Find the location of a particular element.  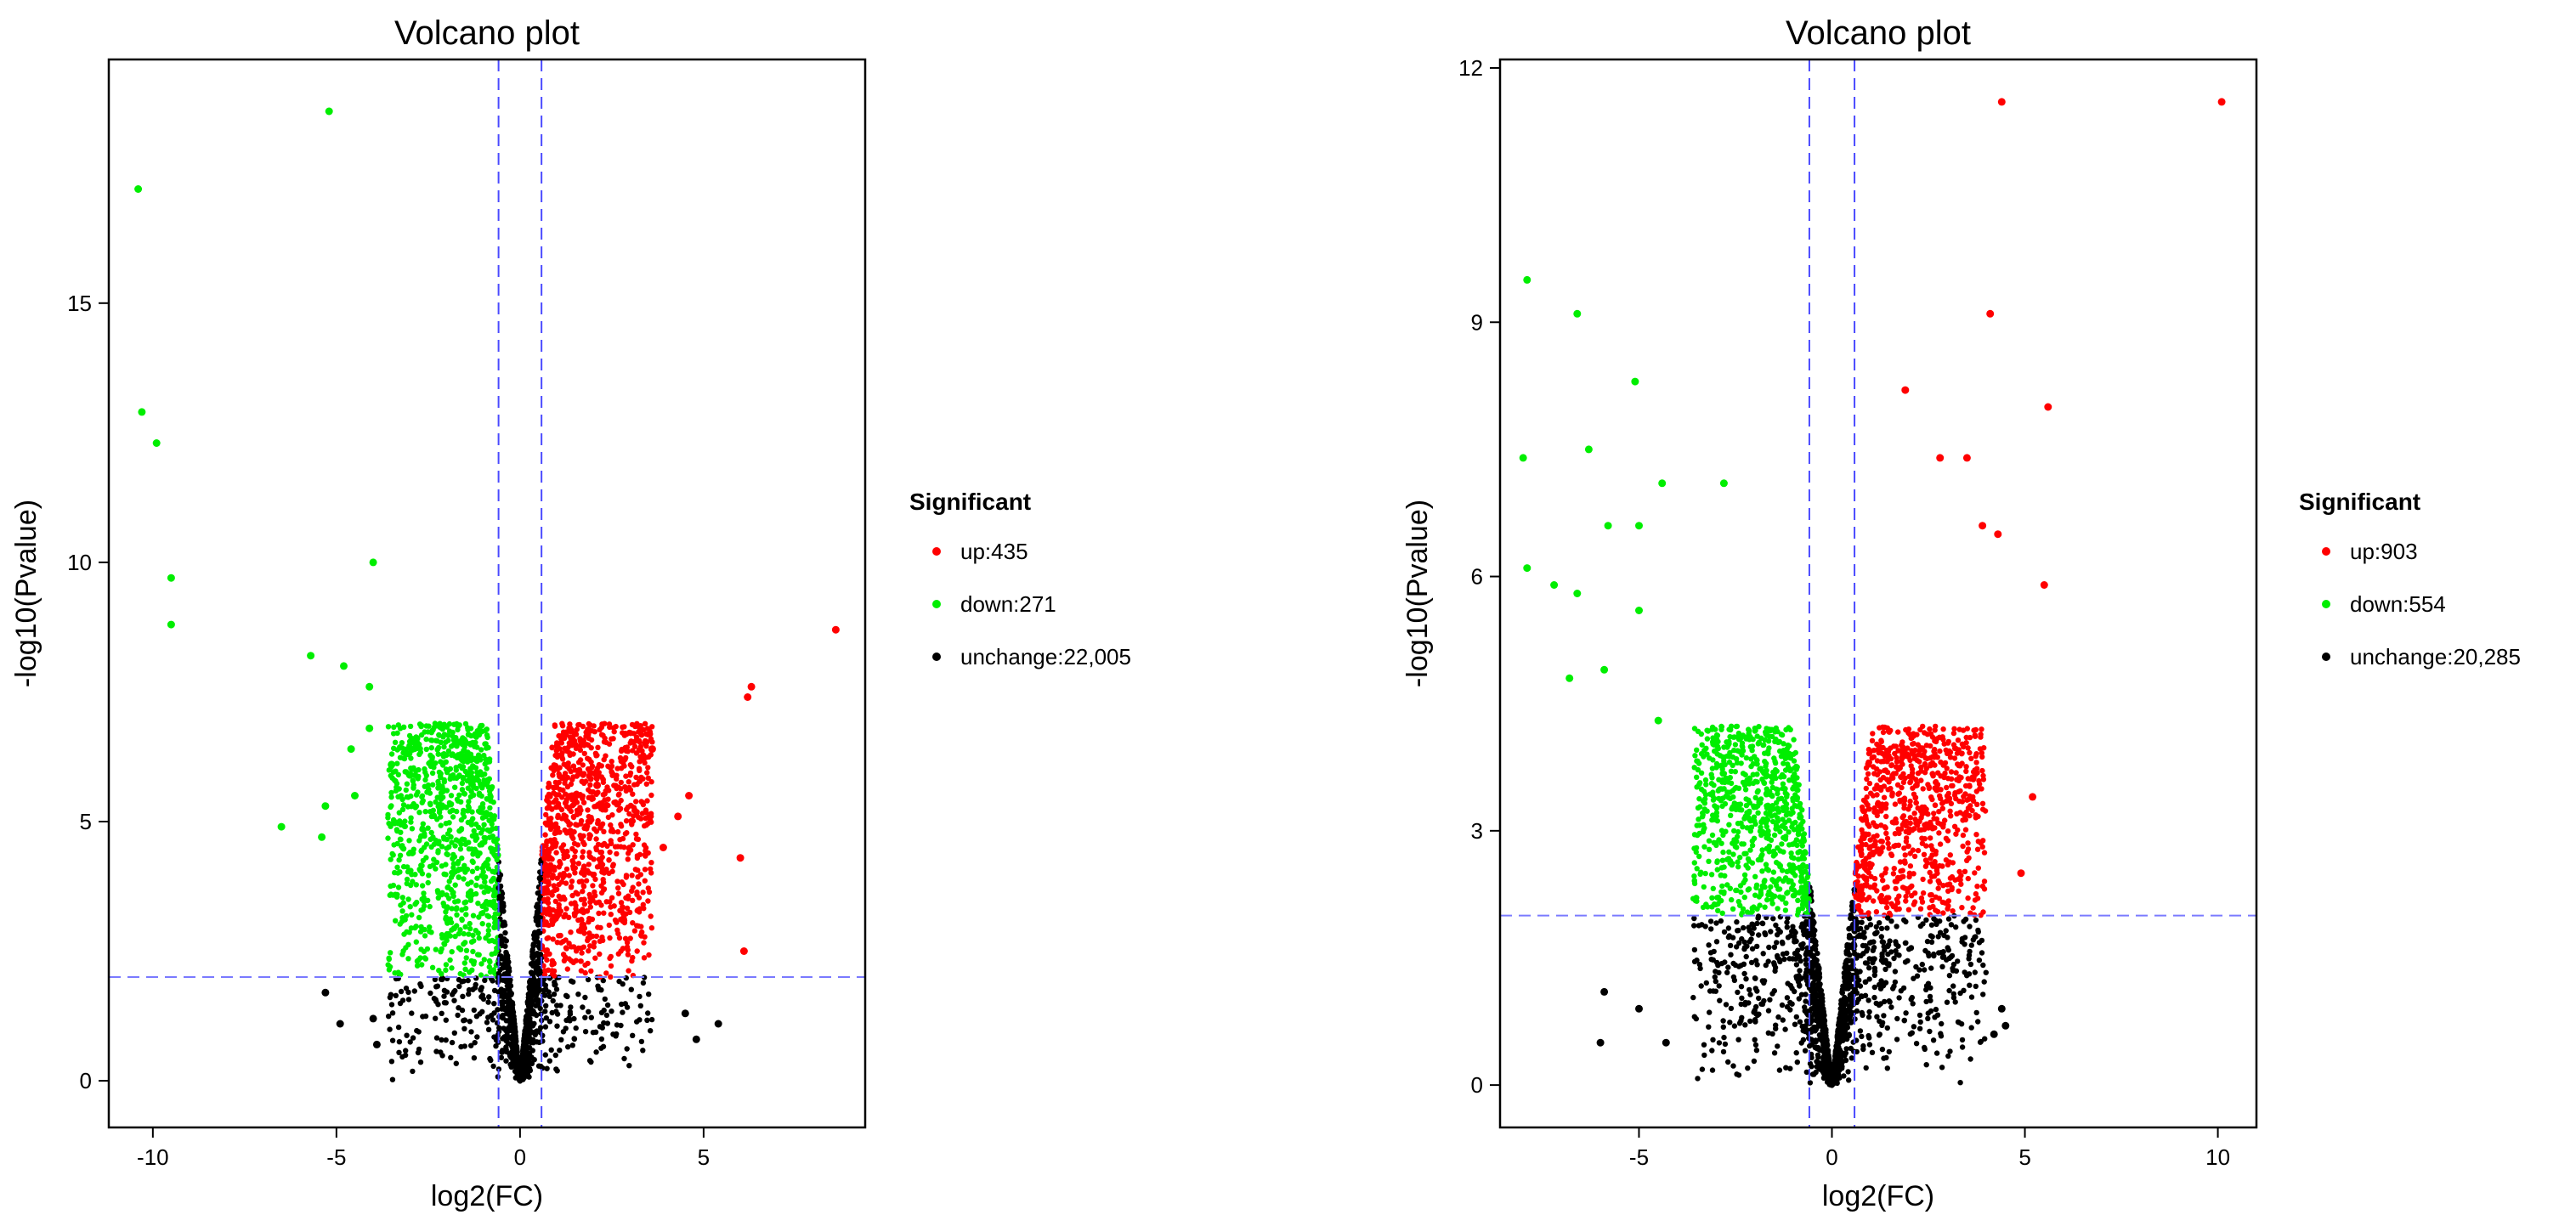

outlier-point-up is located at coordinates (751, 686).